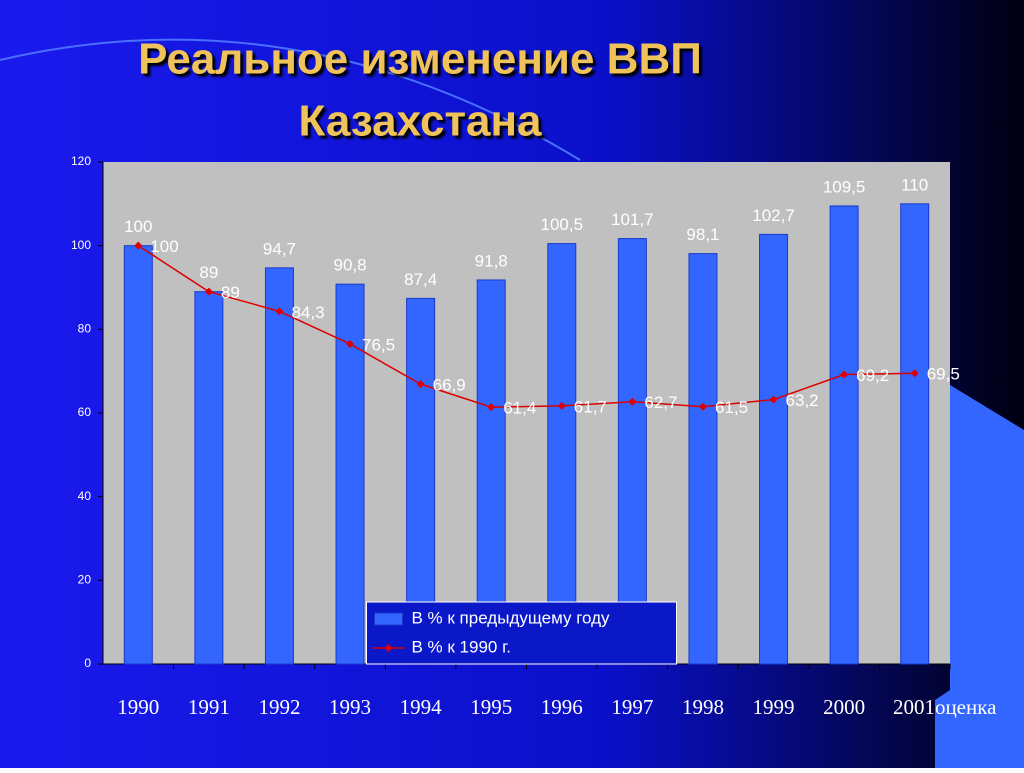  What do you see at coordinates (81, 245) in the screenshot?
I see `y-tick-label: 100` at bounding box center [81, 245].